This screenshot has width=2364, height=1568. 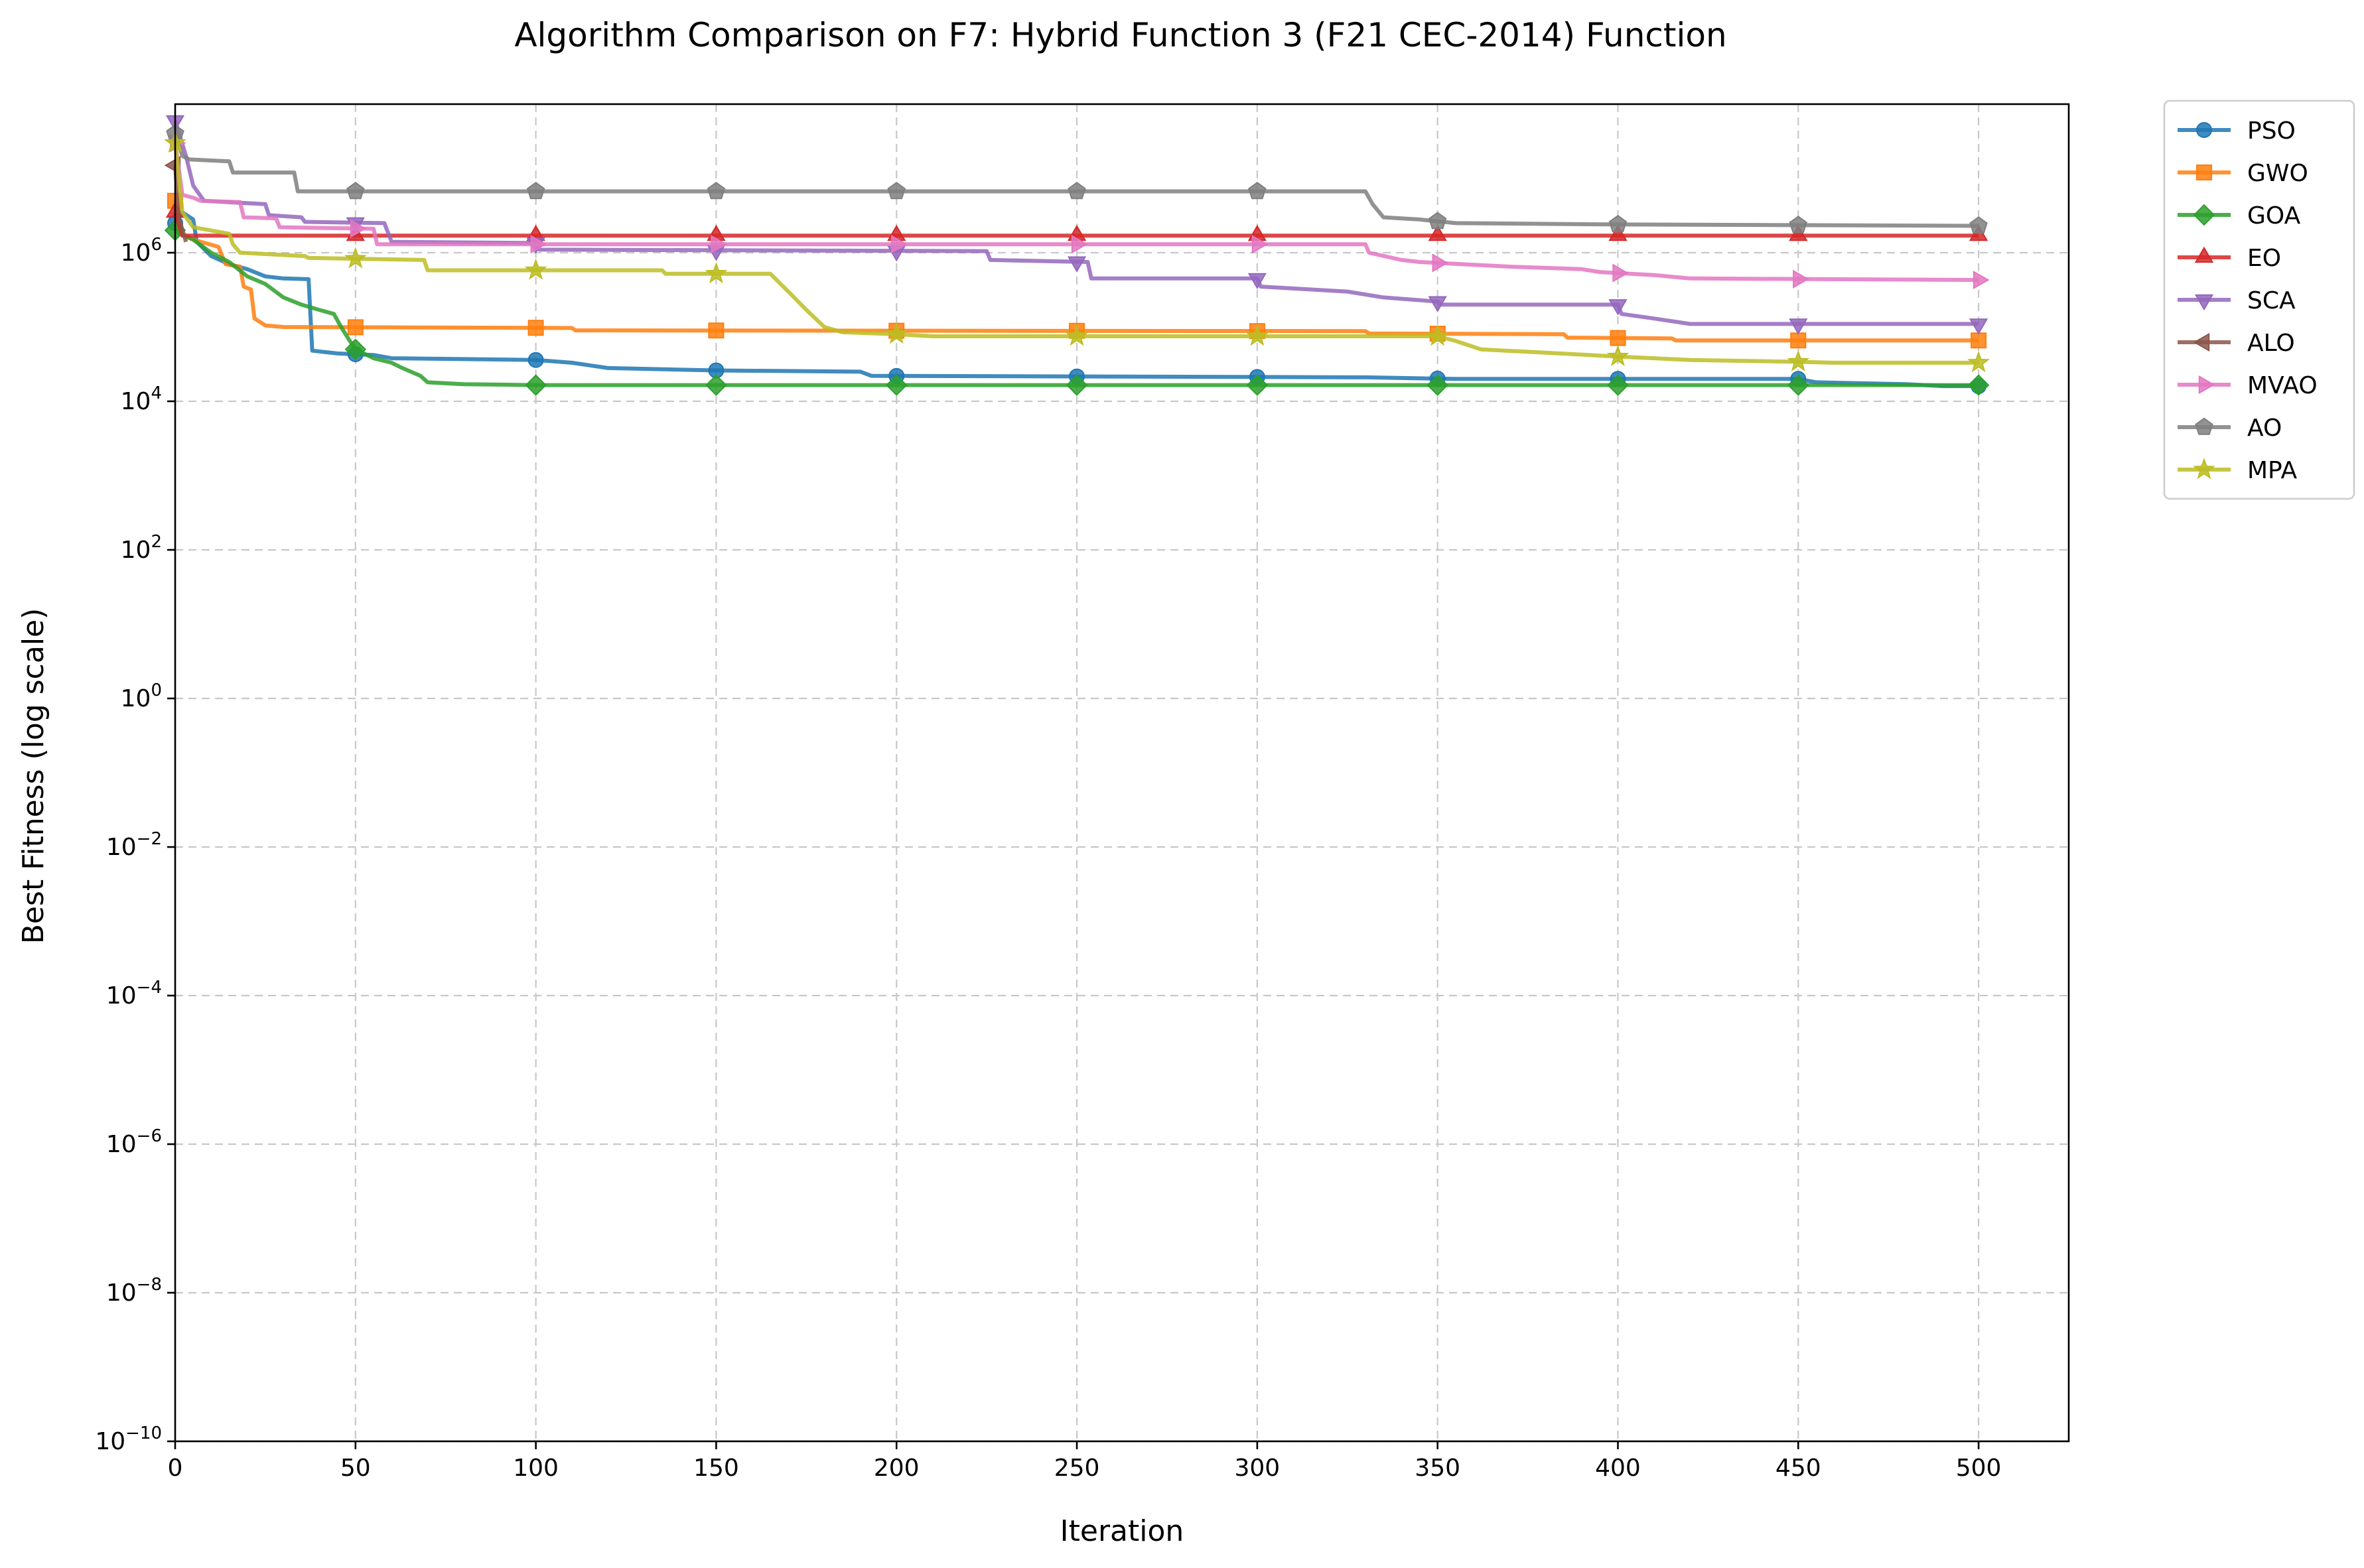 I want to click on data-point-pso, so click(x=535, y=360).